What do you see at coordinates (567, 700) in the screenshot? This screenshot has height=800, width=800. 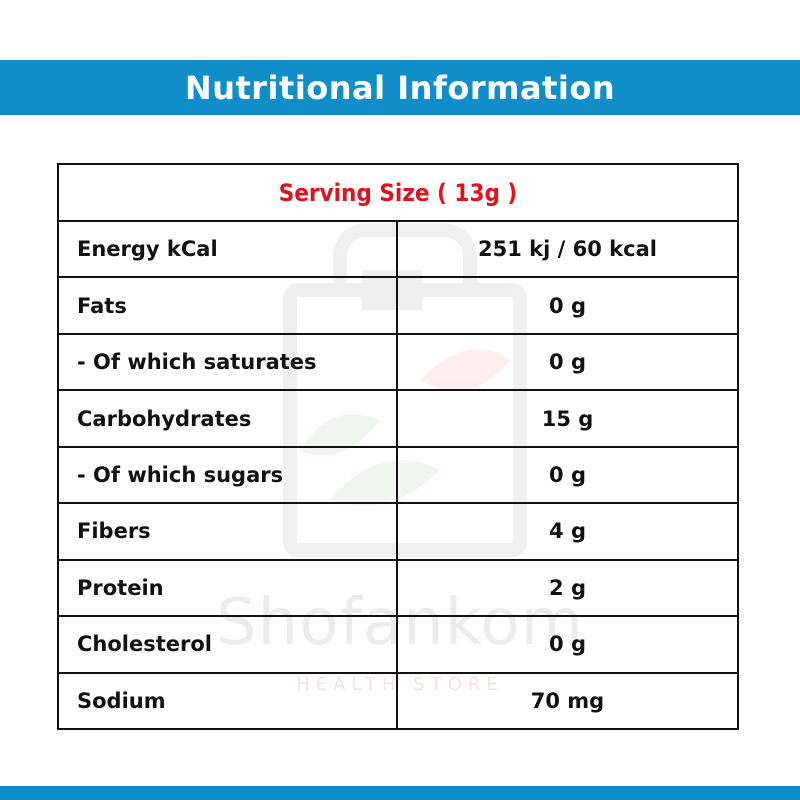 I see `nutrient-value: 70 mg` at bounding box center [567, 700].